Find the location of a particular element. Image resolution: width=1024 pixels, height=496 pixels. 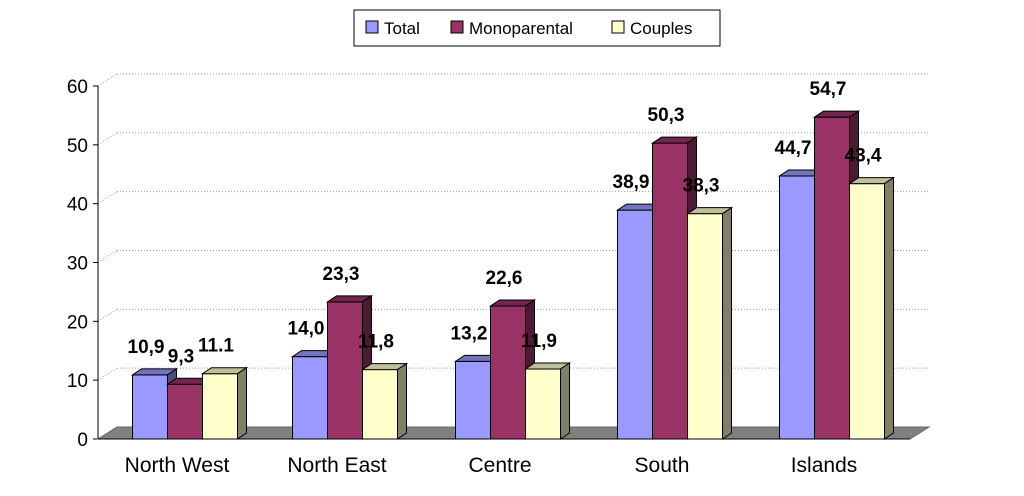

data-label: 13,2 is located at coordinates (469, 333).